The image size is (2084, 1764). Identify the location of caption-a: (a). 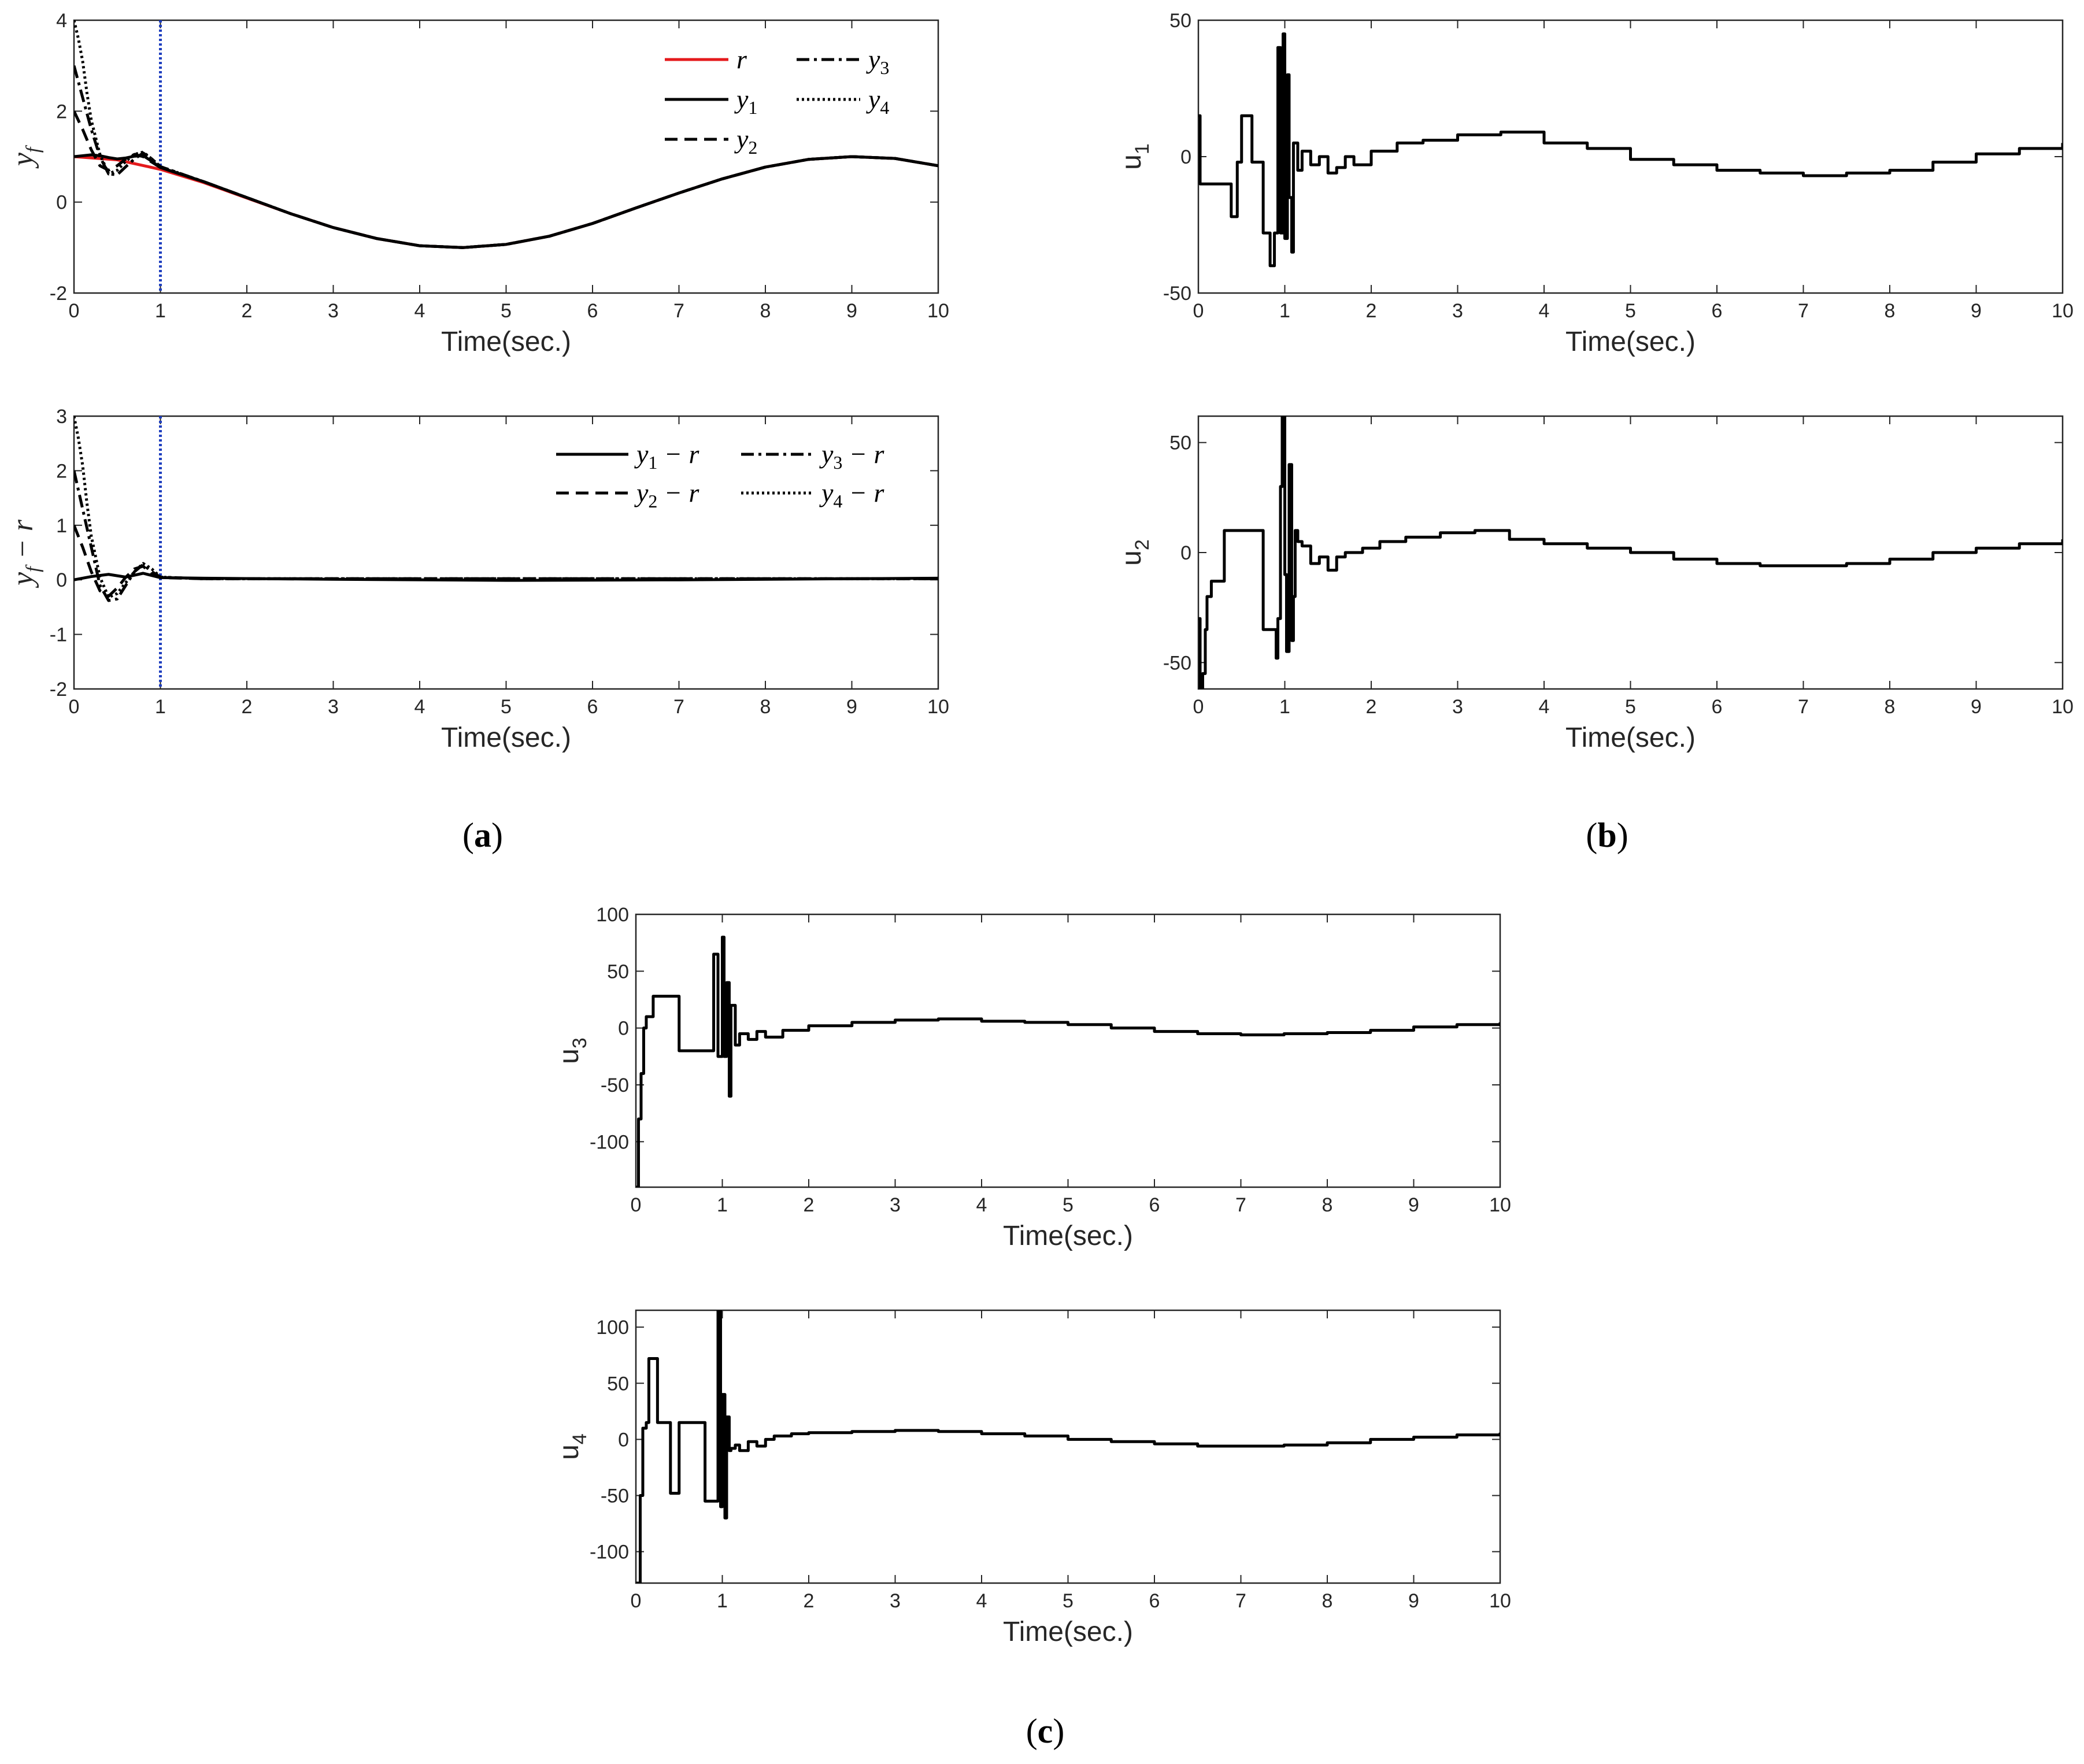
(483, 835).